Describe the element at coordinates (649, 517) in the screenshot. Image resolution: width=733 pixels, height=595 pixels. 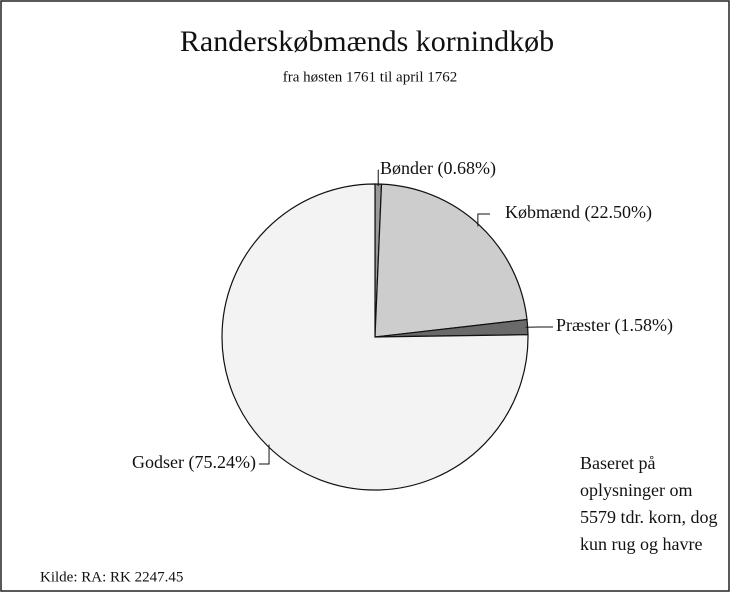
I see `note-line: 5579 tdr. korn, dog` at that location.